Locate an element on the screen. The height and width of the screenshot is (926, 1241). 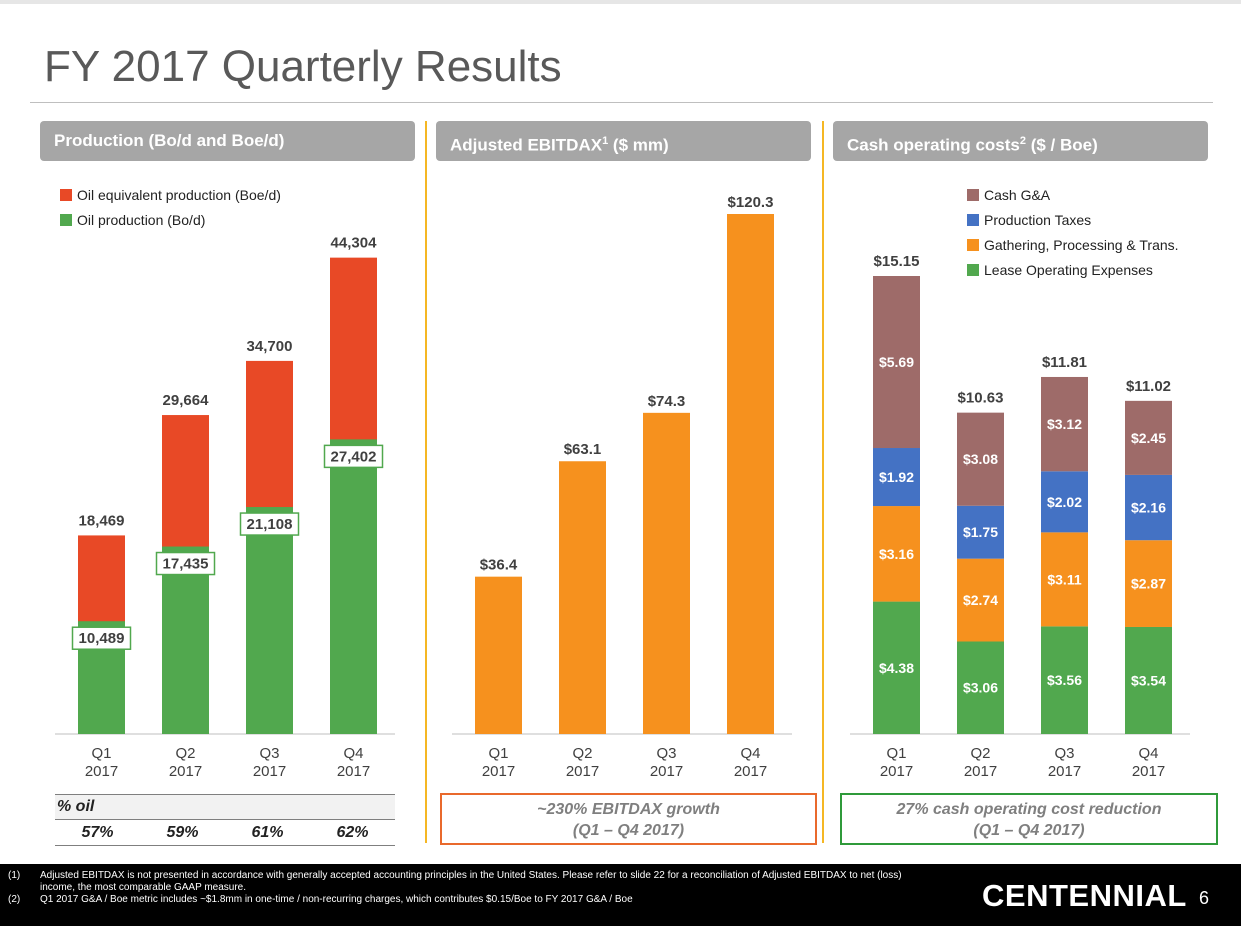
page-number: 6 is located at coordinates (1204, 898).